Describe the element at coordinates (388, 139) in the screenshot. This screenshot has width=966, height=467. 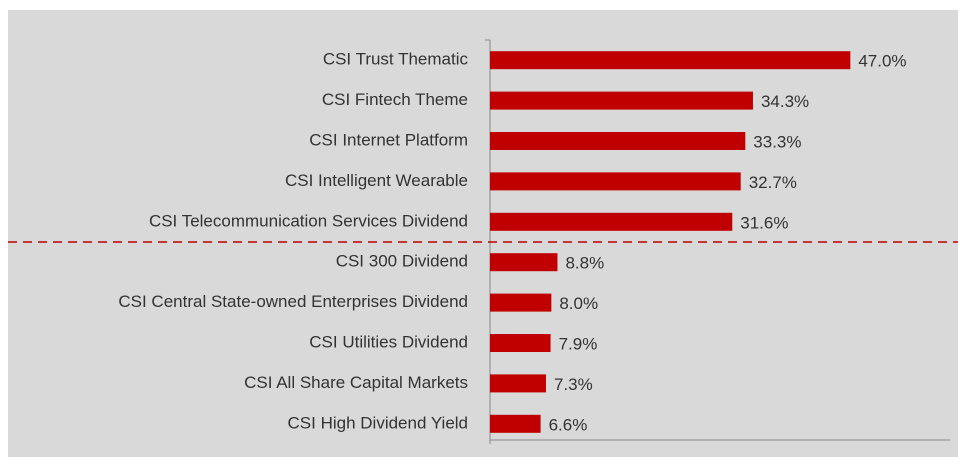
I see `y-tick-label: CSI Internet Platform` at that location.